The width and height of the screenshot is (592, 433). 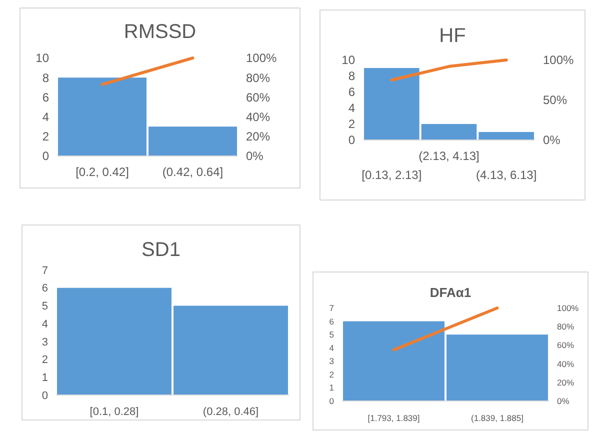 What do you see at coordinates (451, 292) in the screenshot?
I see `chart-title: DFAα1` at bounding box center [451, 292].